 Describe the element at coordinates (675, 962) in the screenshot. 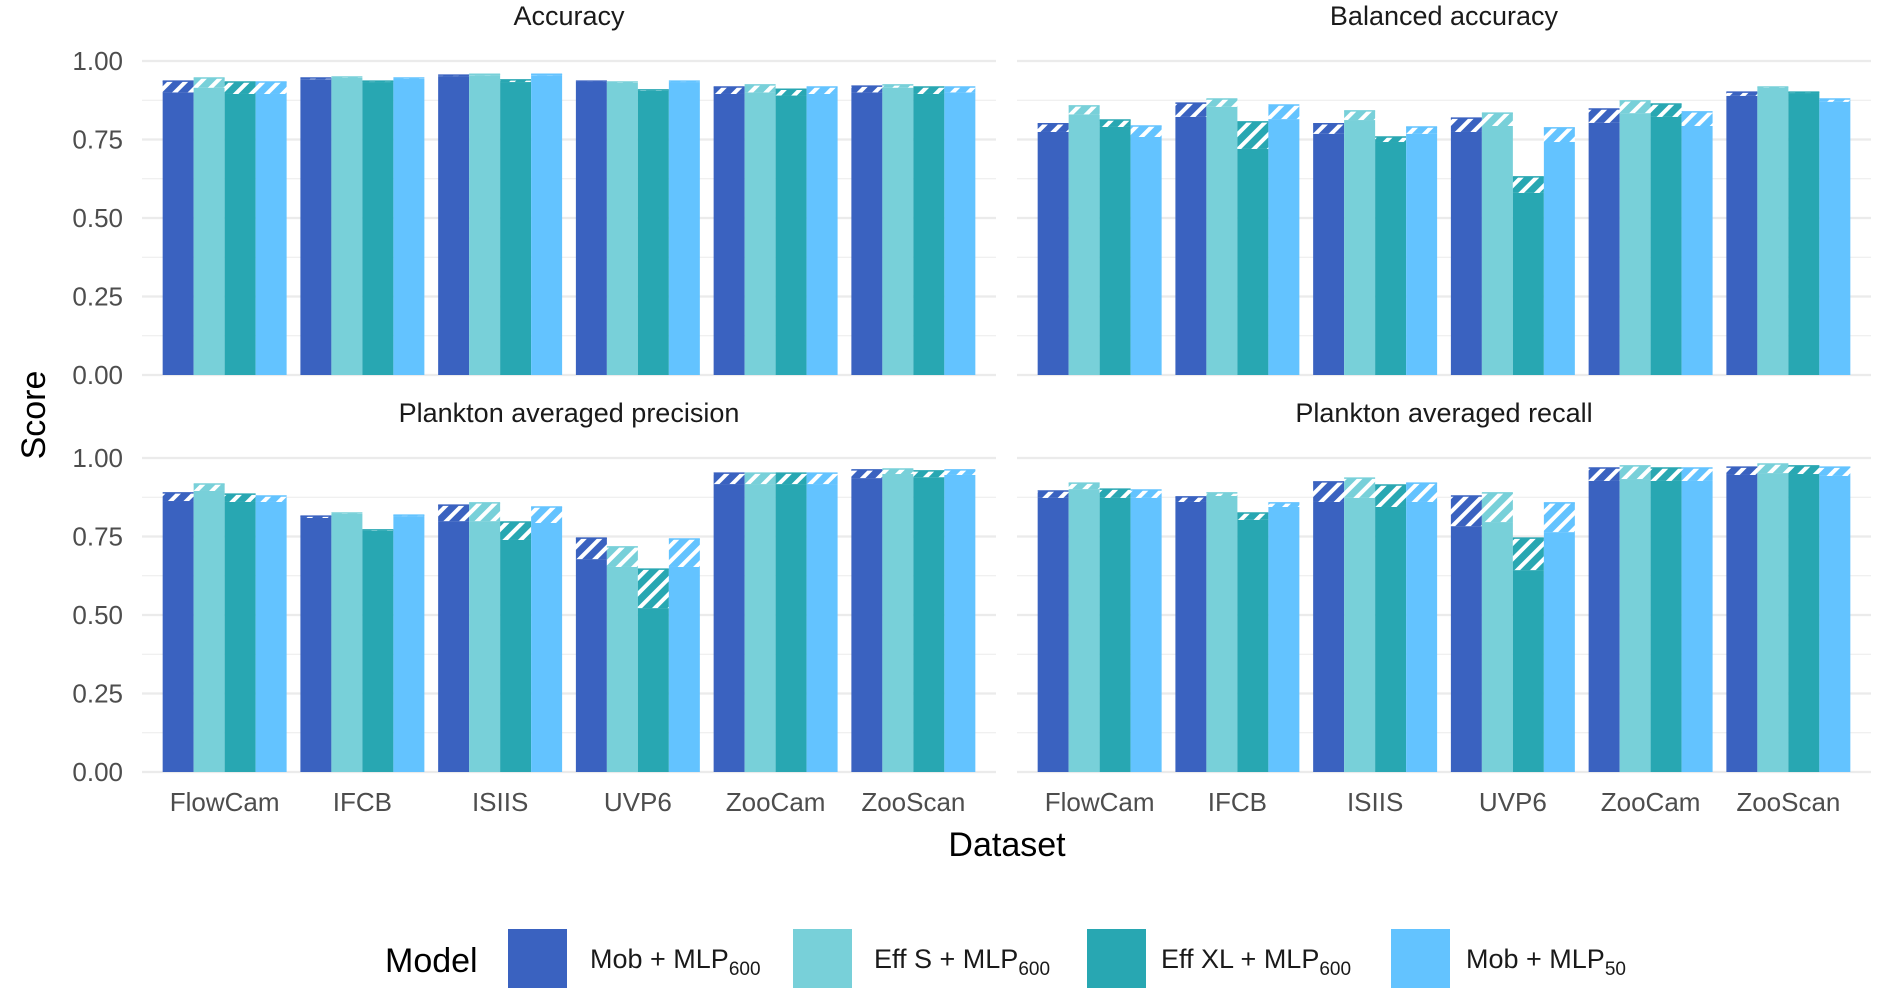

I see `legend-label: Mob + MLP600` at that location.